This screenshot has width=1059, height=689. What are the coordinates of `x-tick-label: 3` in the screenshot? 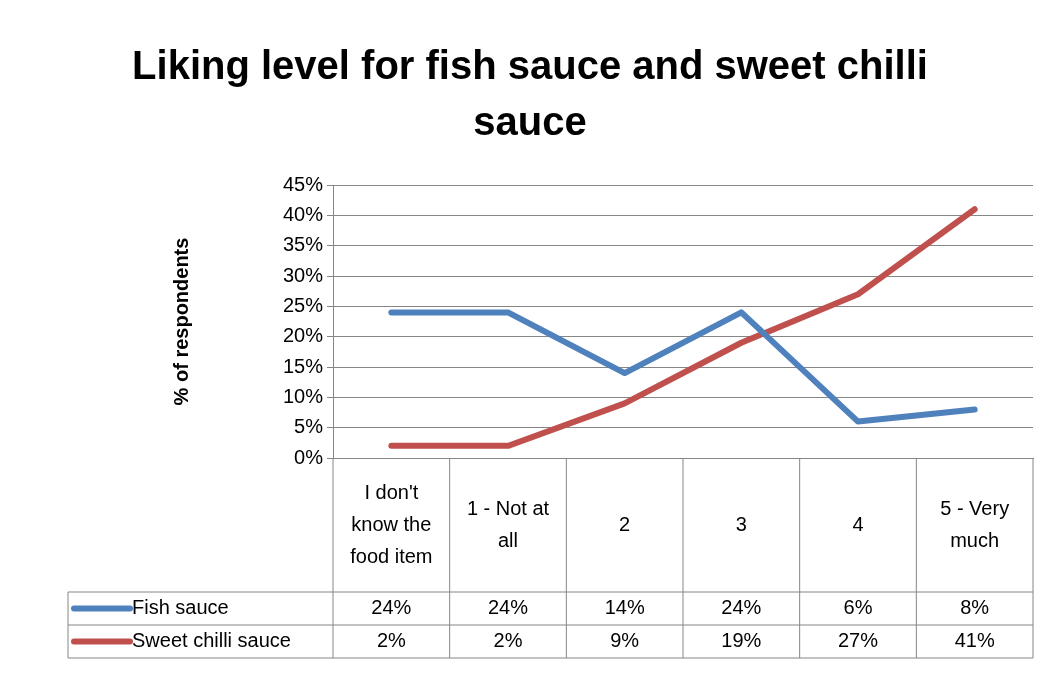 It's located at (741, 523).